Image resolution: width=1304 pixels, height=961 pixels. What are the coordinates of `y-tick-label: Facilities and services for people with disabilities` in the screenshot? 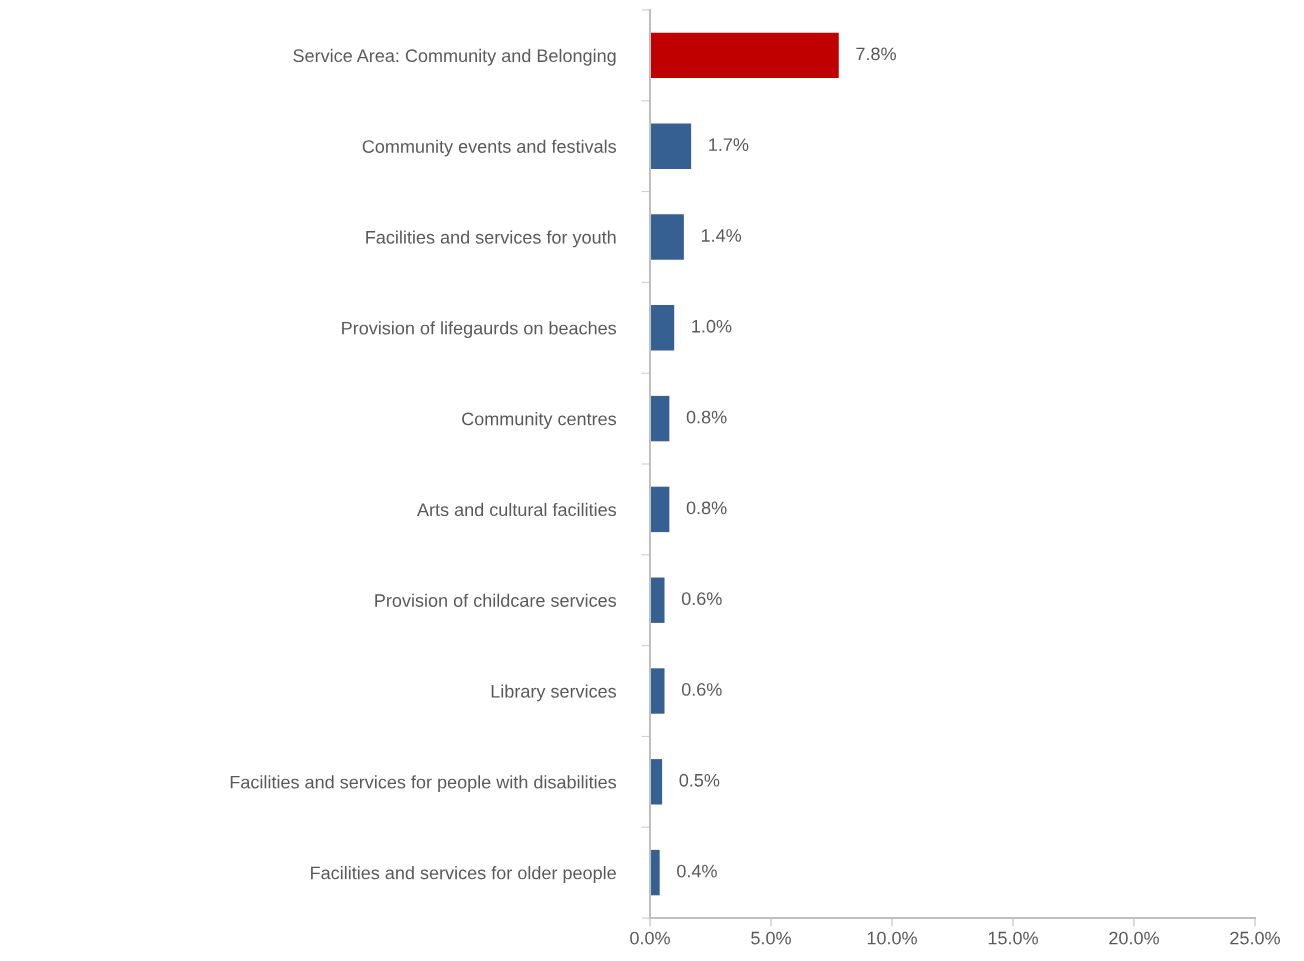 It's located at (423, 784).